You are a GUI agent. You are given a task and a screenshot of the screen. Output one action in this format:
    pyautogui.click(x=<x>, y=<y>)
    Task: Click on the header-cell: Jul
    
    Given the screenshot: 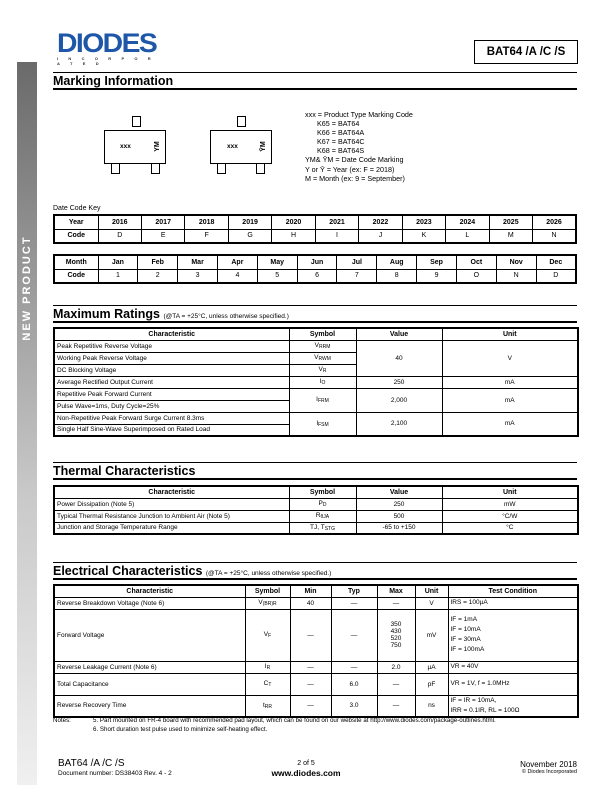 What is the action you would take?
    pyautogui.click(x=357, y=262)
    